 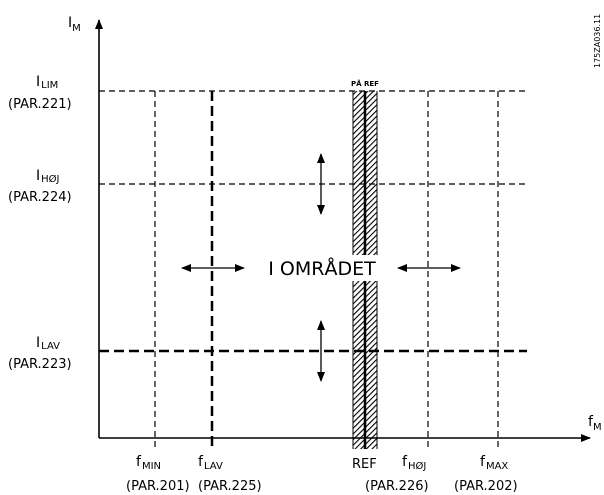 I want to click on f-lav-label: fLAV, so click(x=210, y=463).